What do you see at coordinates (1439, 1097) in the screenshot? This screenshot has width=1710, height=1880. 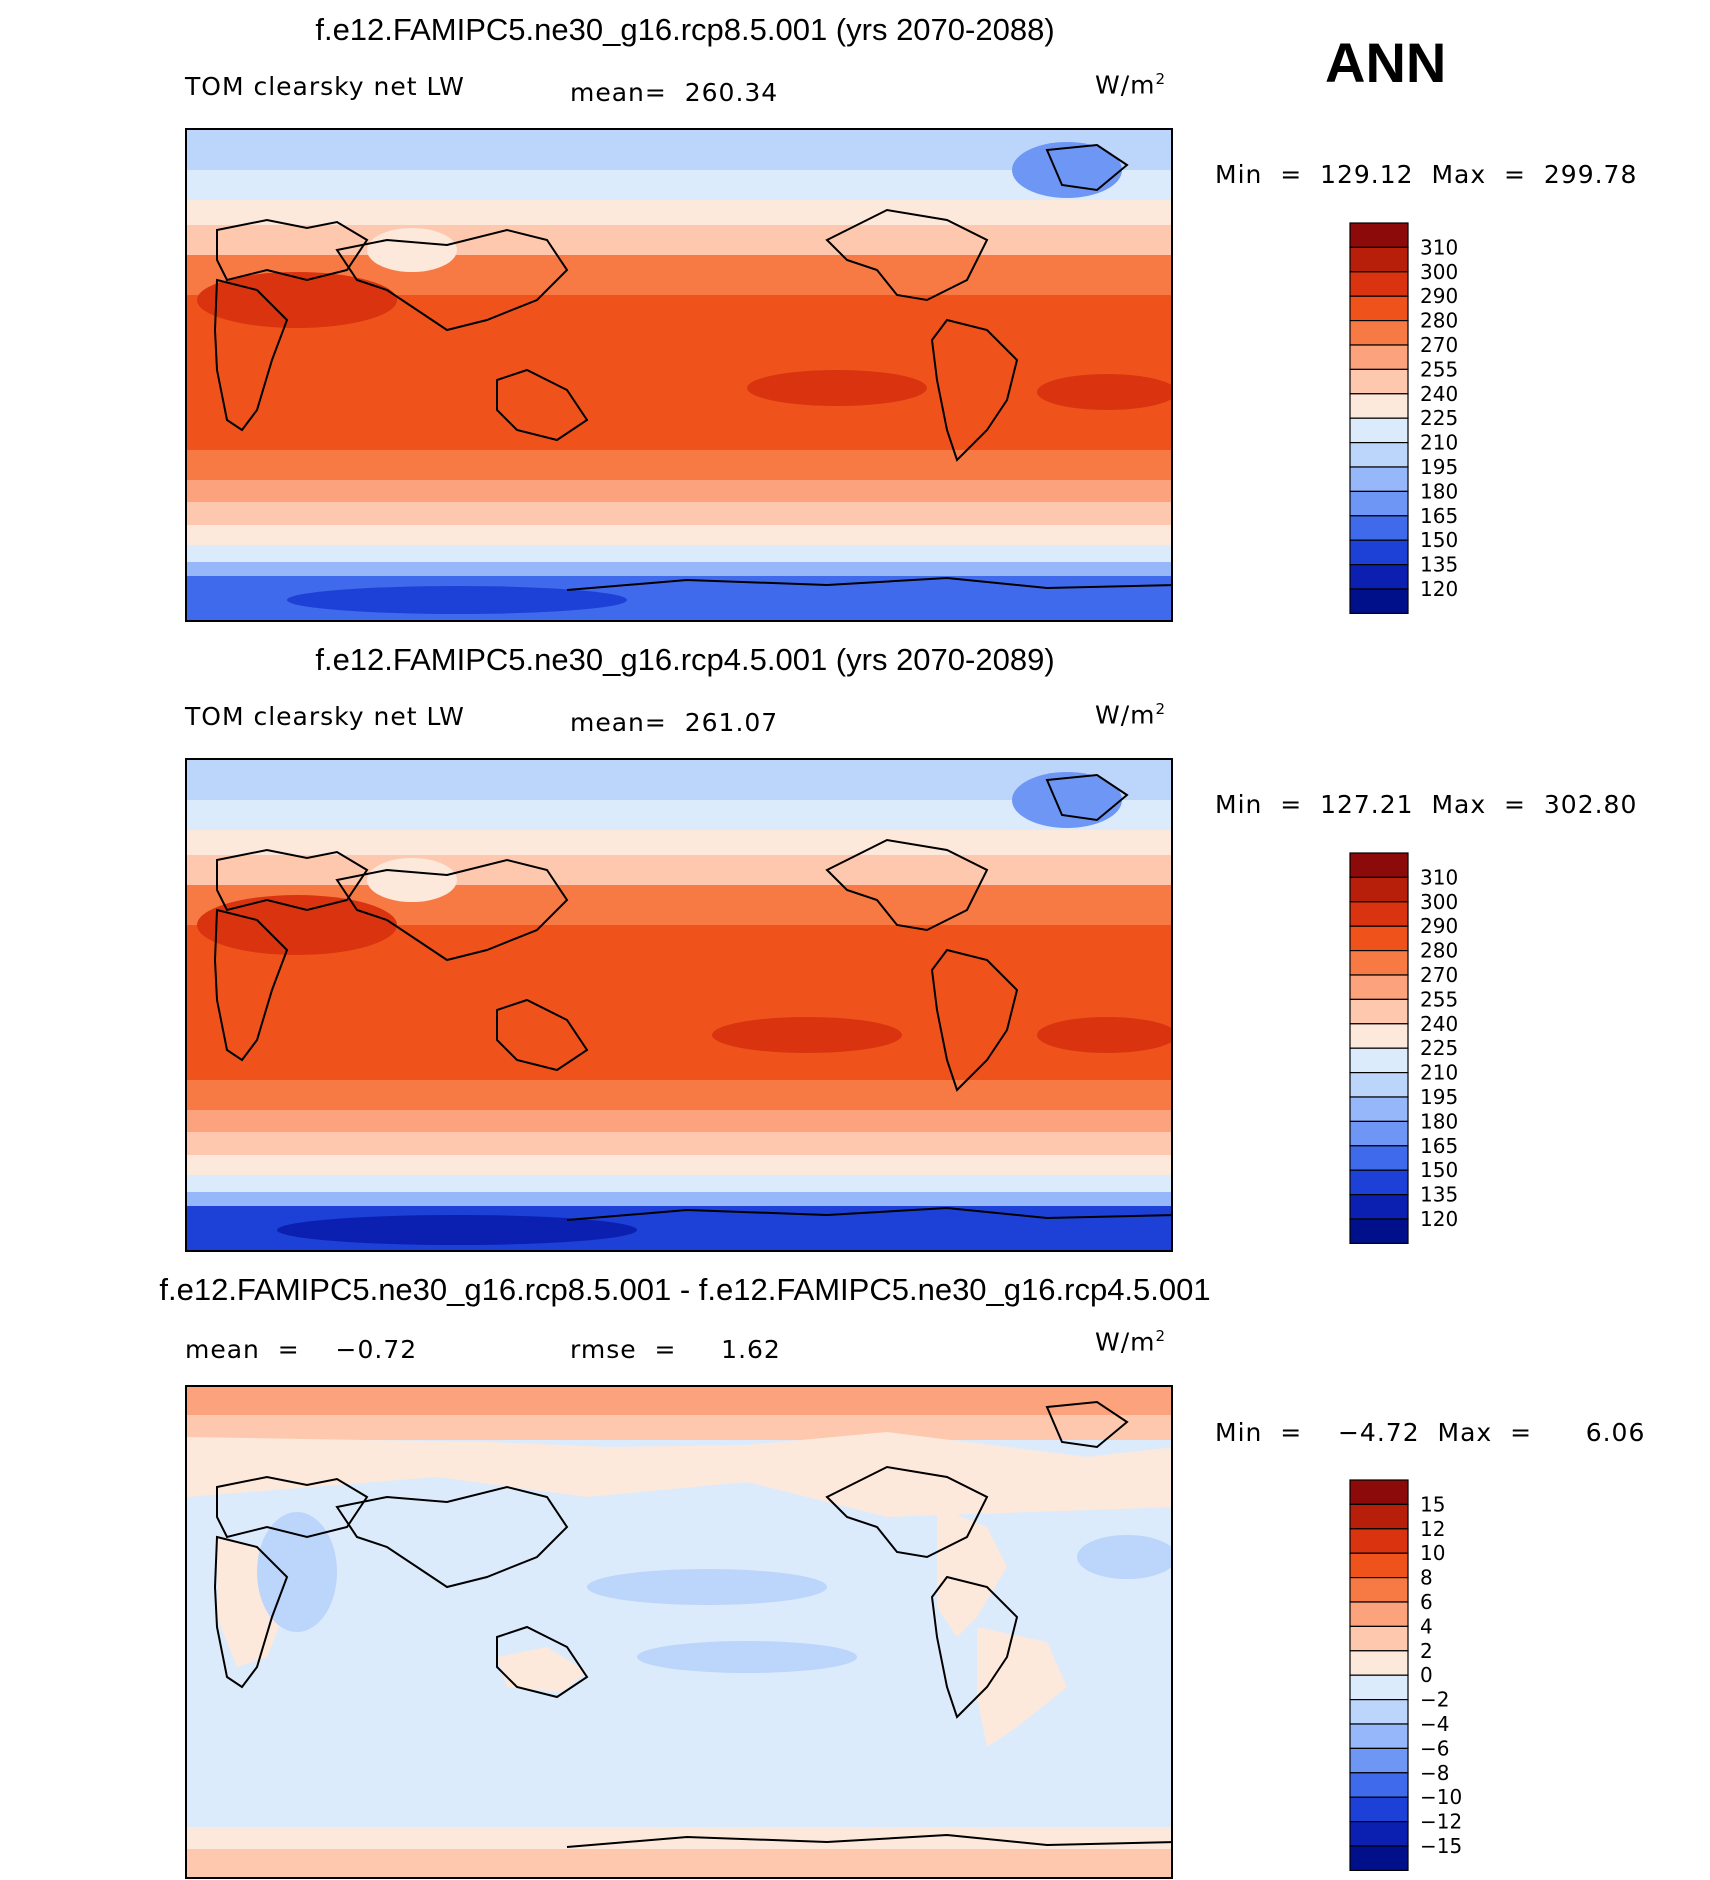 I see `colorbar-tick-label: 195` at bounding box center [1439, 1097].